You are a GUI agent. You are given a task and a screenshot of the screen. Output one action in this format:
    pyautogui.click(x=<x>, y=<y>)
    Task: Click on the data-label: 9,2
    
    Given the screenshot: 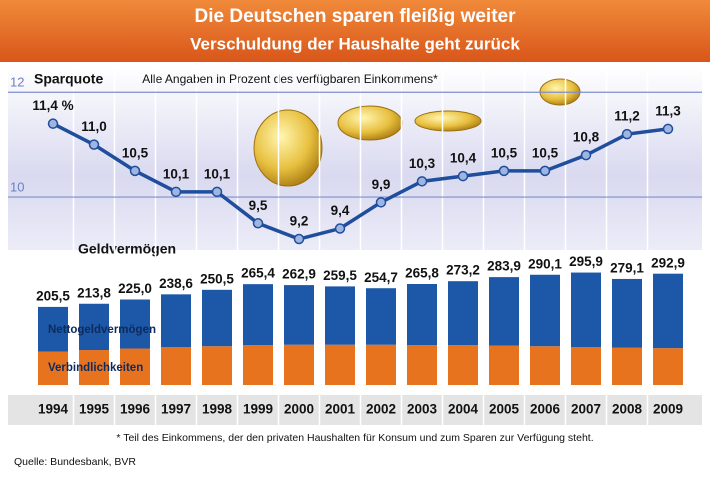 What is the action you would take?
    pyautogui.click(x=299, y=221)
    